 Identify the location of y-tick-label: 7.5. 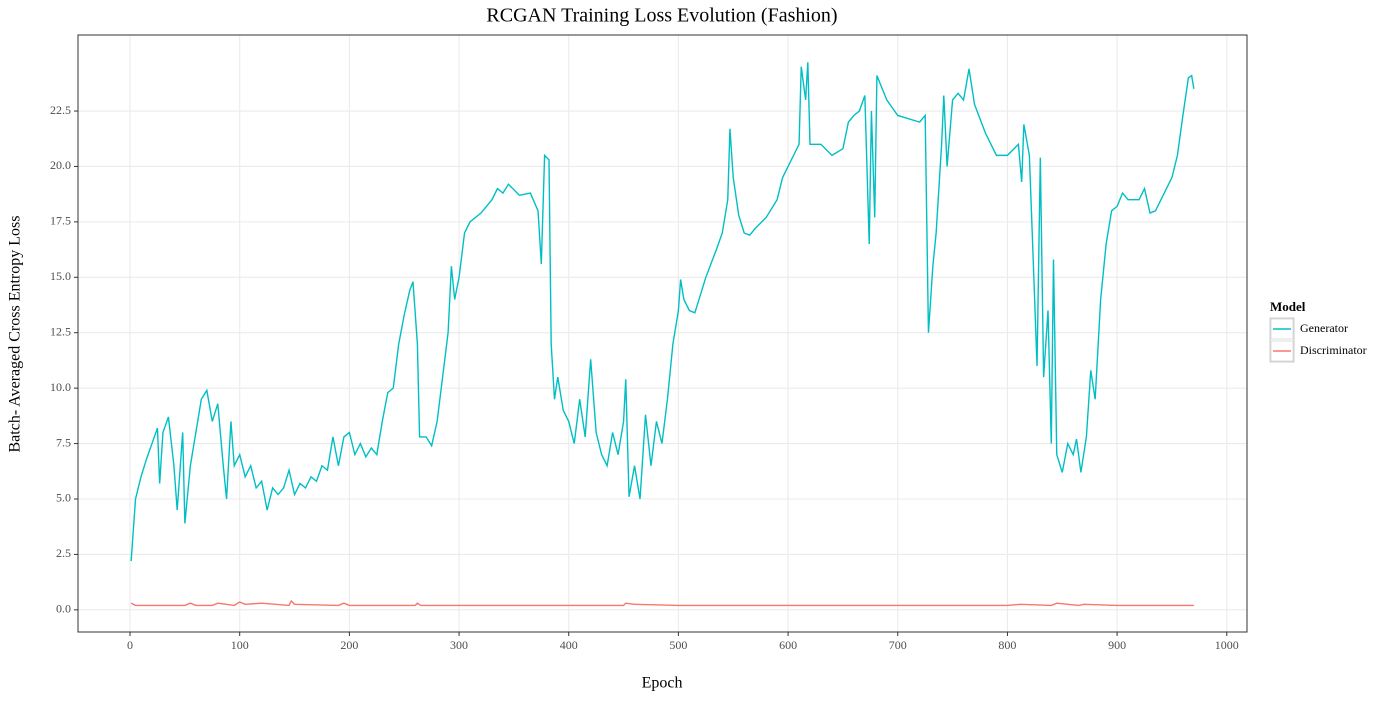
(63, 442).